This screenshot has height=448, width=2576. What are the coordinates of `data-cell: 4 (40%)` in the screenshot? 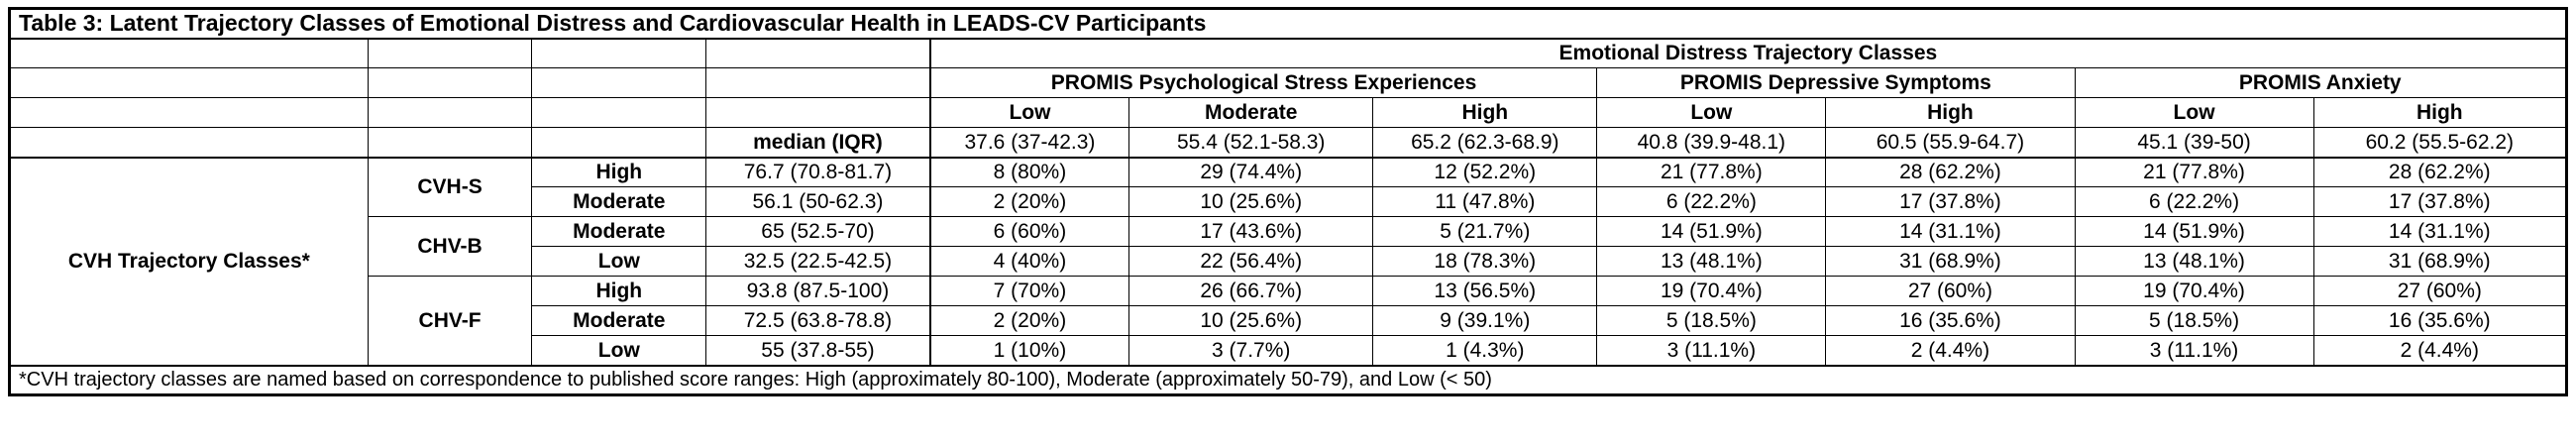 It's located at (1029, 261).